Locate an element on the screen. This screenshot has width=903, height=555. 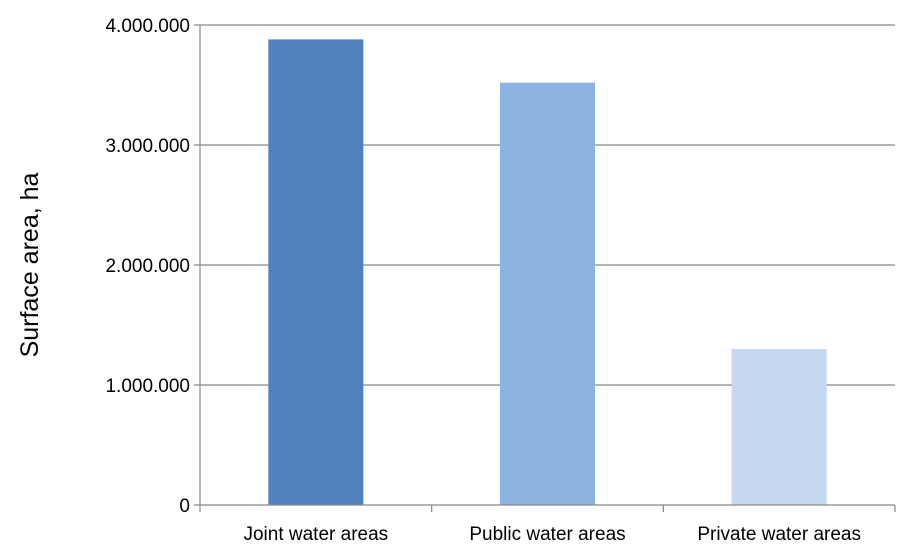
y-tick-label: 4.000.000 is located at coordinates (147, 26).